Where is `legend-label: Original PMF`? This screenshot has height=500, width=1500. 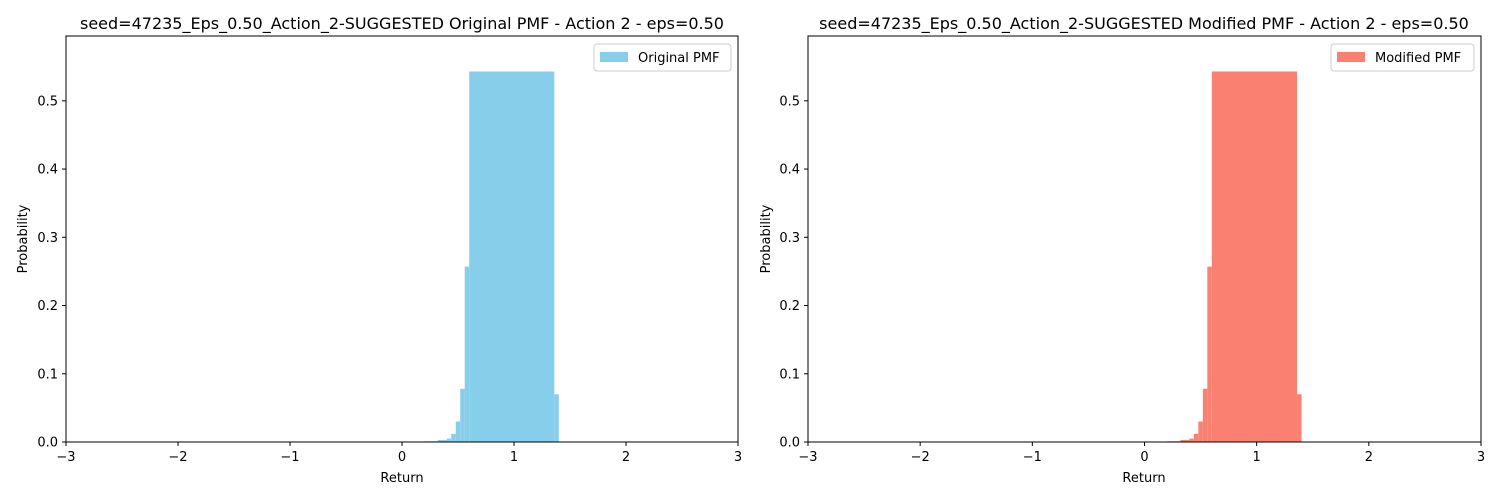 legend-label: Original PMF is located at coordinates (679, 58).